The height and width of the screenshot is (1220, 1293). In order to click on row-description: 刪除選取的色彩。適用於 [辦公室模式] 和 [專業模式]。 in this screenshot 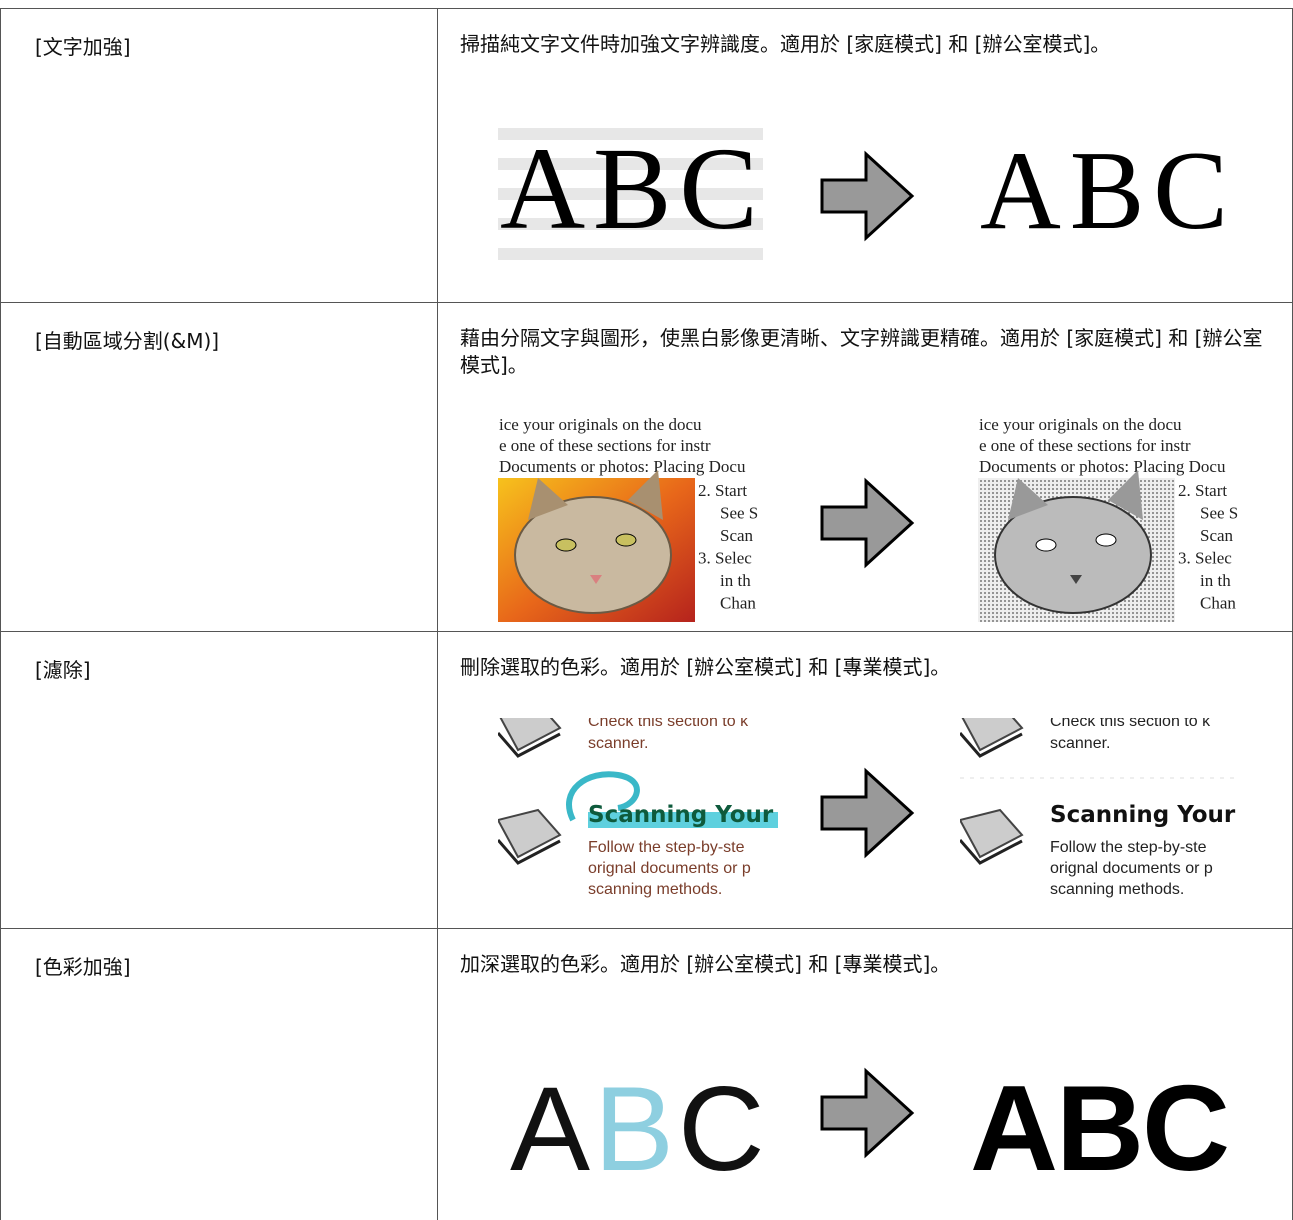, I will do `click(705, 667)`.